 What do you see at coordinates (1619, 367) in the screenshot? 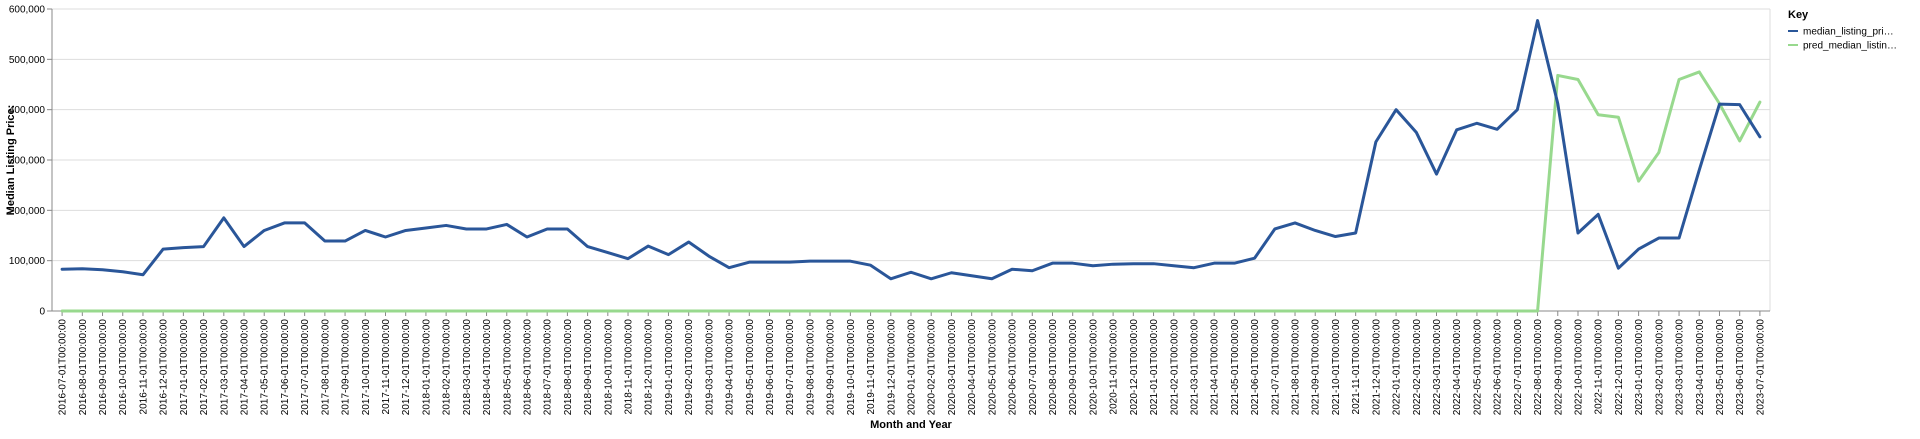
I see `x-tick-label: 2022-12-01T00:00:00` at bounding box center [1619, 367].